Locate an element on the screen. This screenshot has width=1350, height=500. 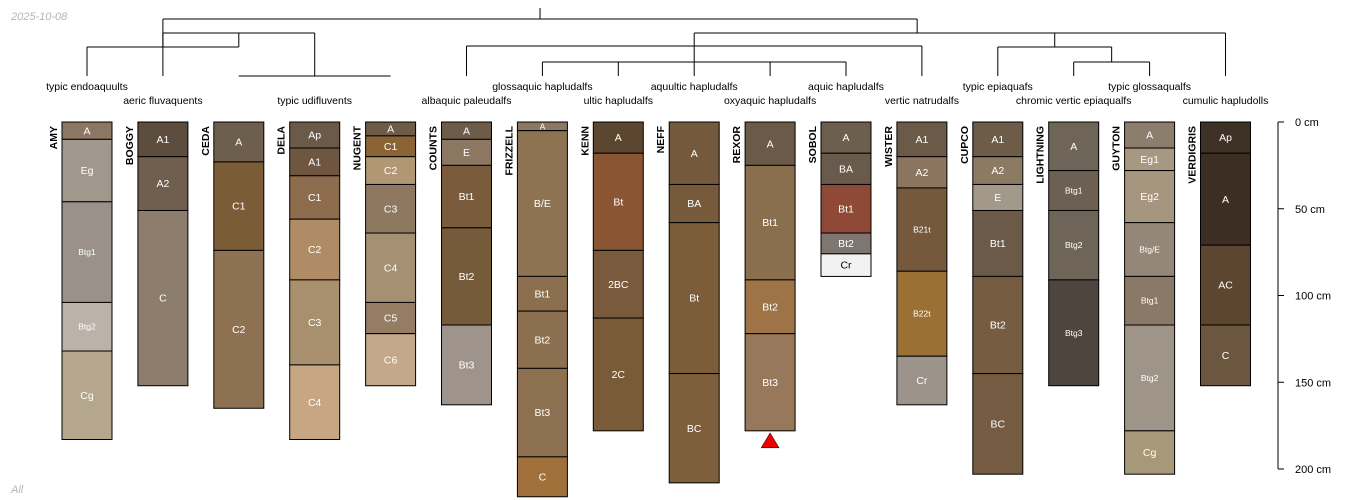
profile-nugent: NUGENT A C1 C2 C3 C4 C5 C6 is located at coordinates (384, 254).